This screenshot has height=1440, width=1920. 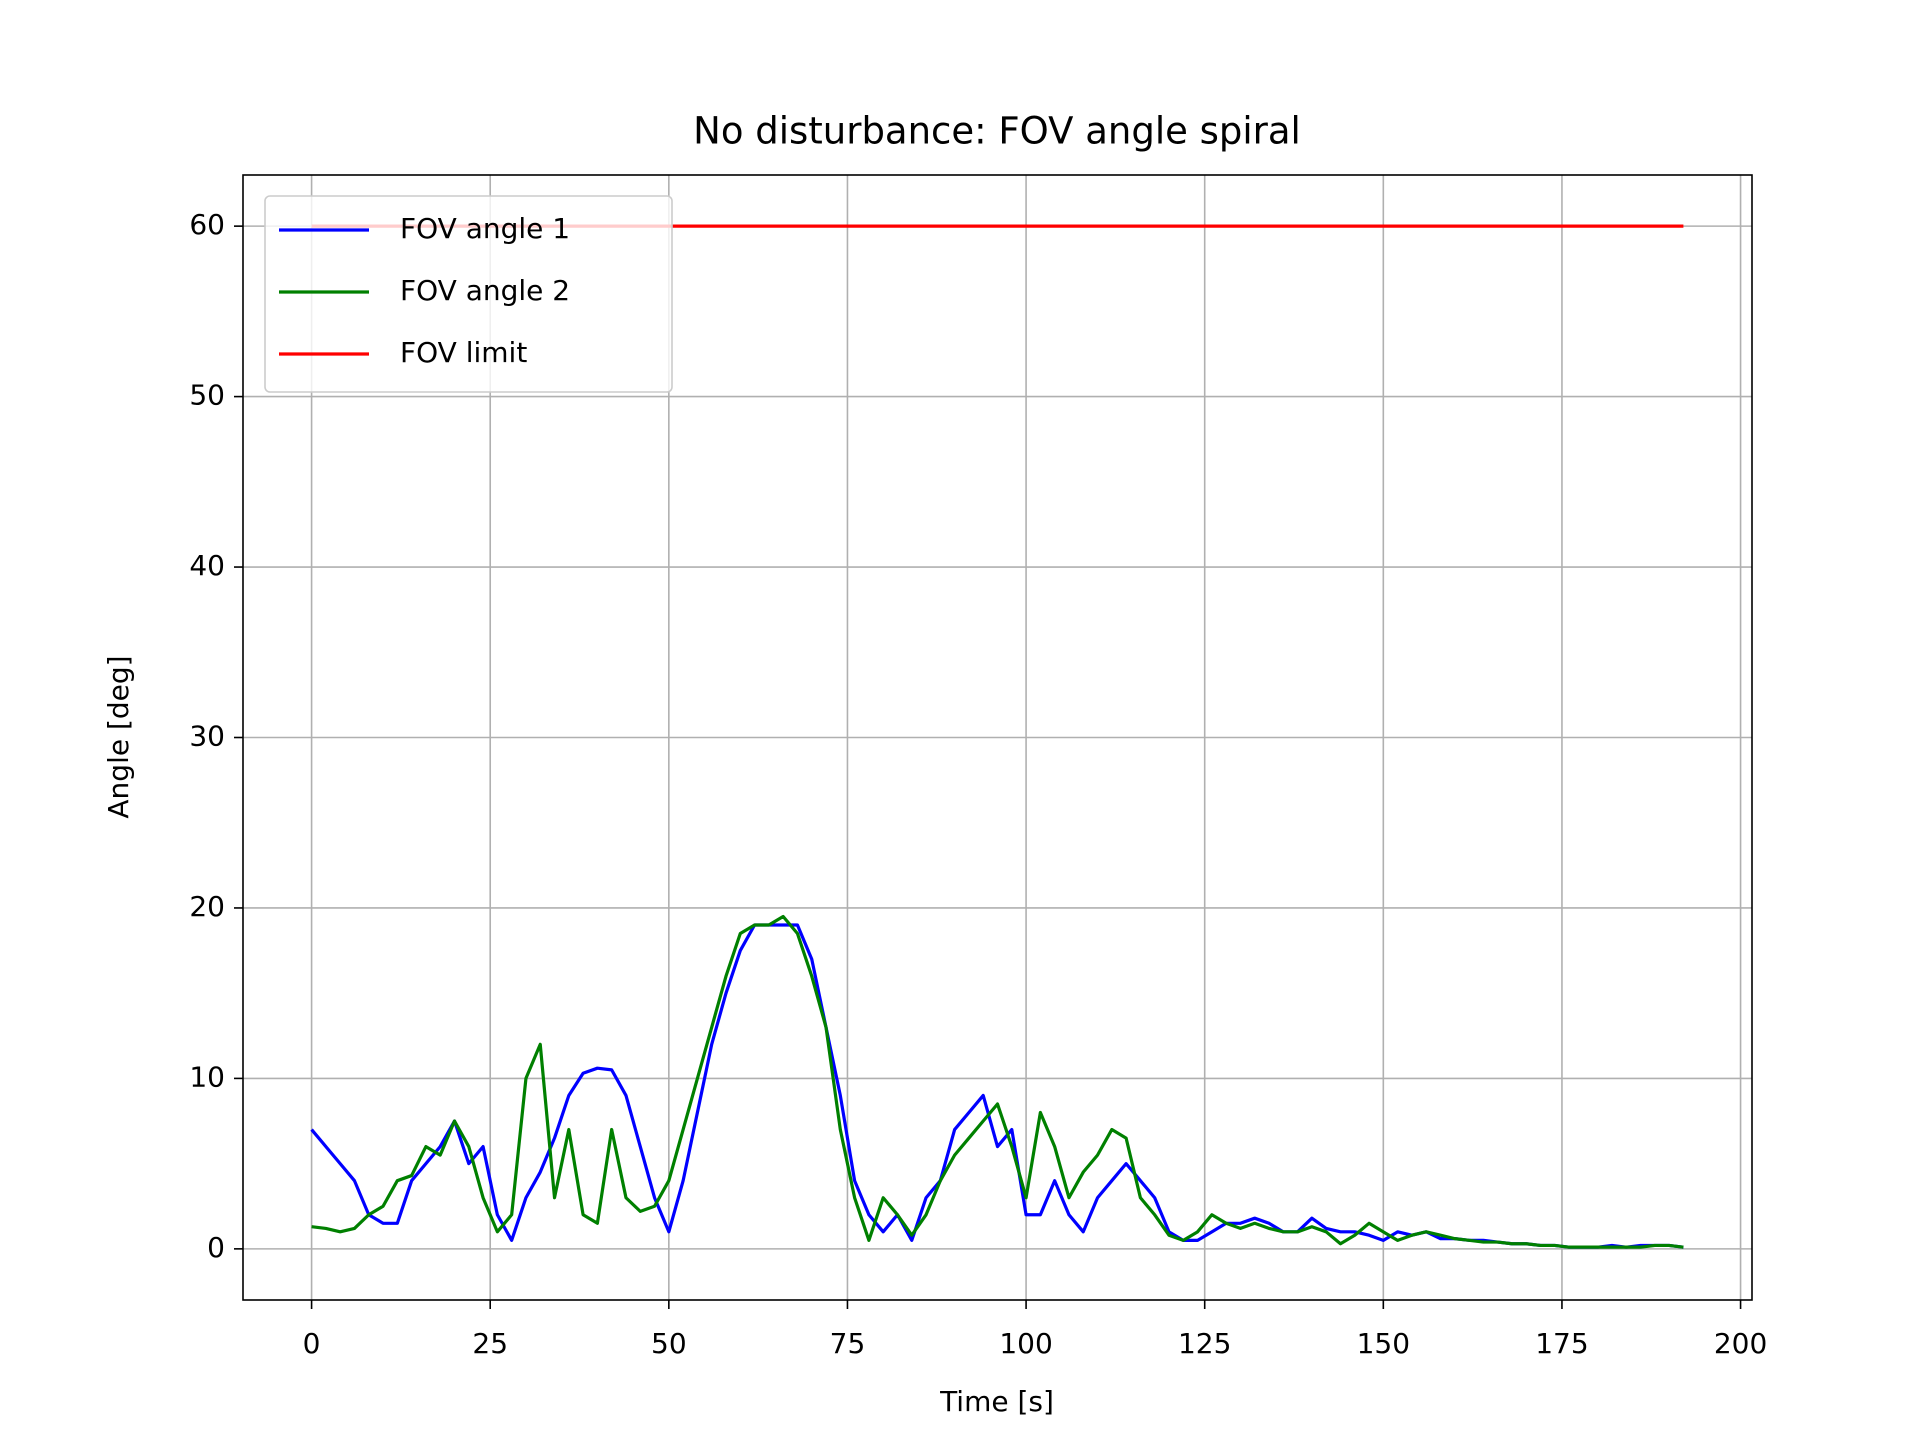 What do you see at coordinates (207, 565) in the screenshot?
I see `y-tick-label: 40` at bounding box center [207, 565].